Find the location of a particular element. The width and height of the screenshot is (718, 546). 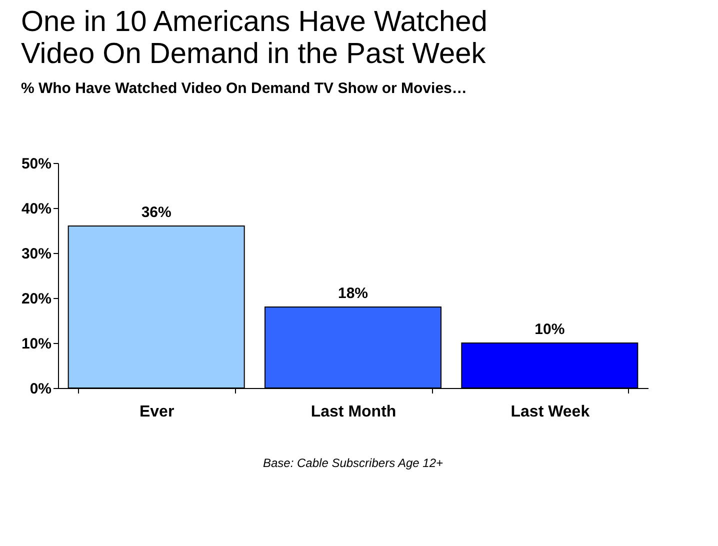

y-tick-label: 10% is located at coordinates (36, 344).